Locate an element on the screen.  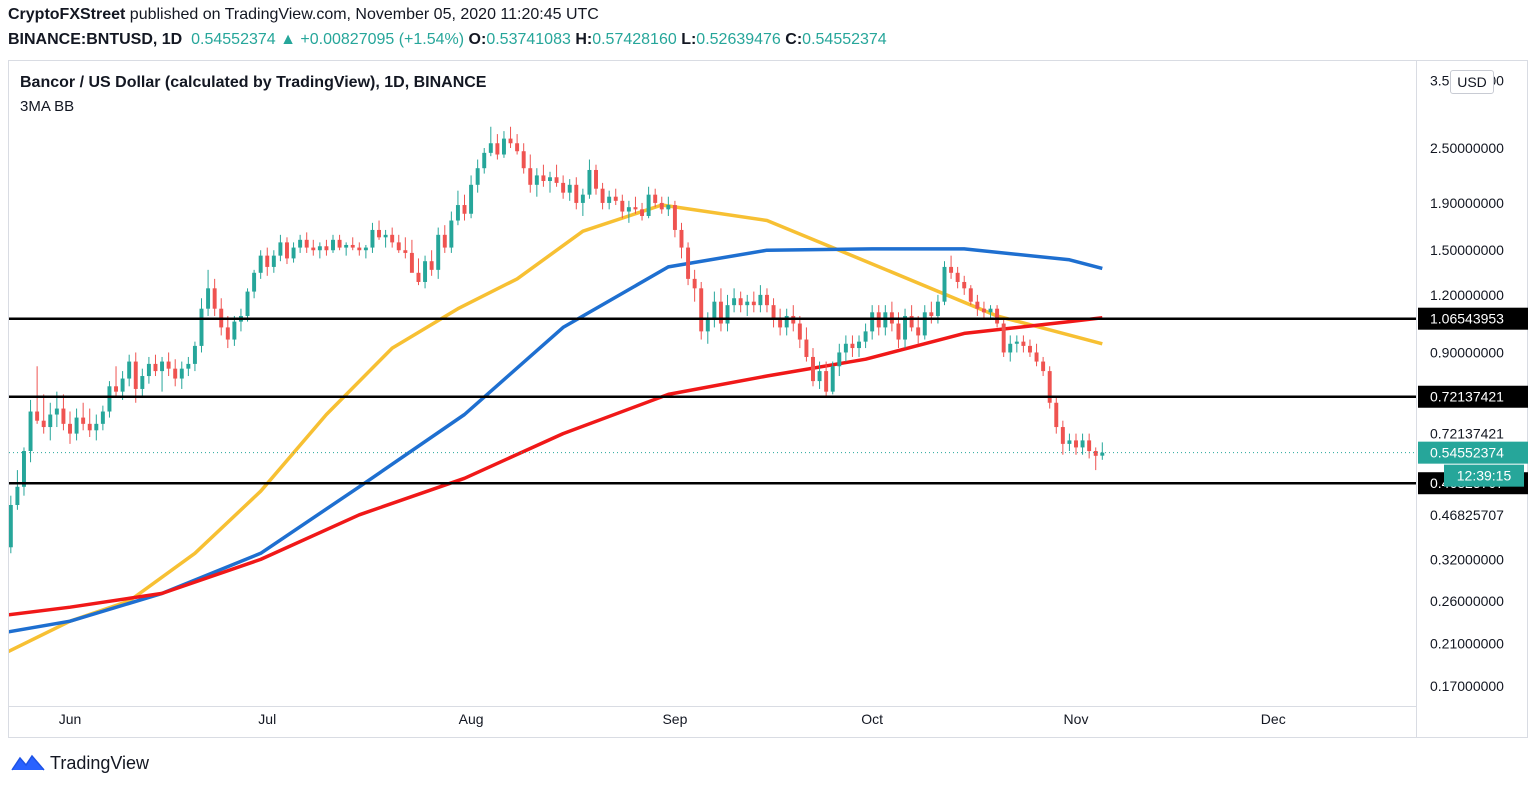
price-change: +0.00827095 (+1.54%) is located at coordinates (382, 39).